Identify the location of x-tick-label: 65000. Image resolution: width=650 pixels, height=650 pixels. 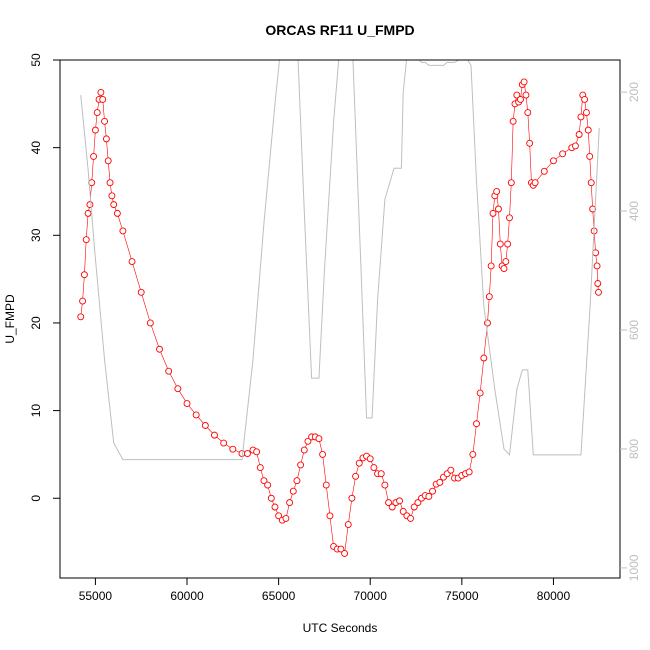
(279, 596).